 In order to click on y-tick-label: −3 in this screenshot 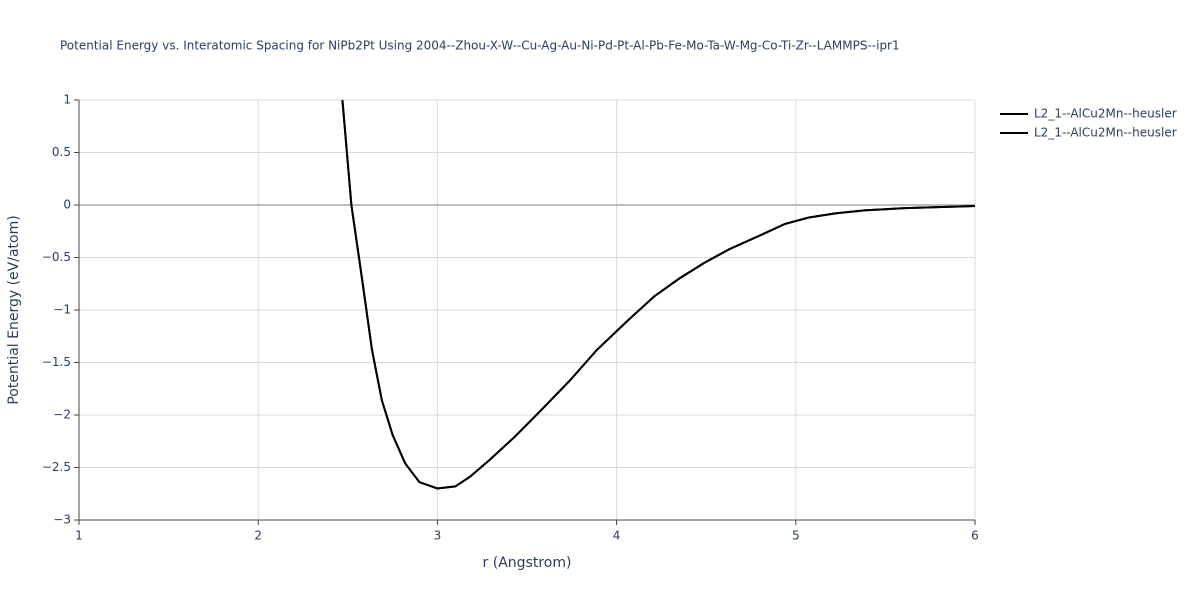, I will do `click(62, 520)`.